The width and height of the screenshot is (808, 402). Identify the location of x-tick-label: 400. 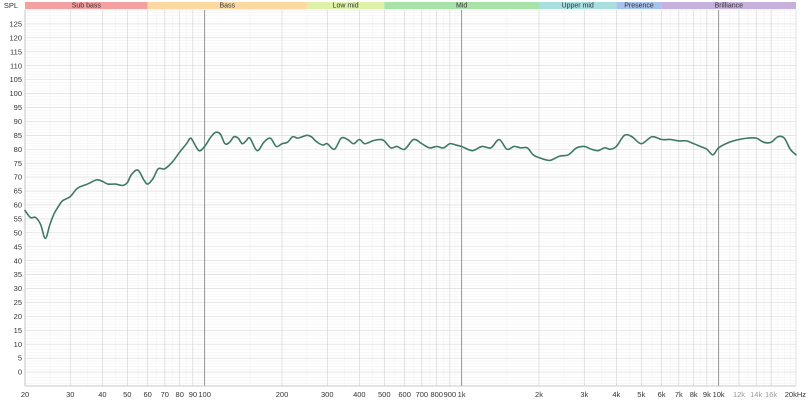
(359, 394).